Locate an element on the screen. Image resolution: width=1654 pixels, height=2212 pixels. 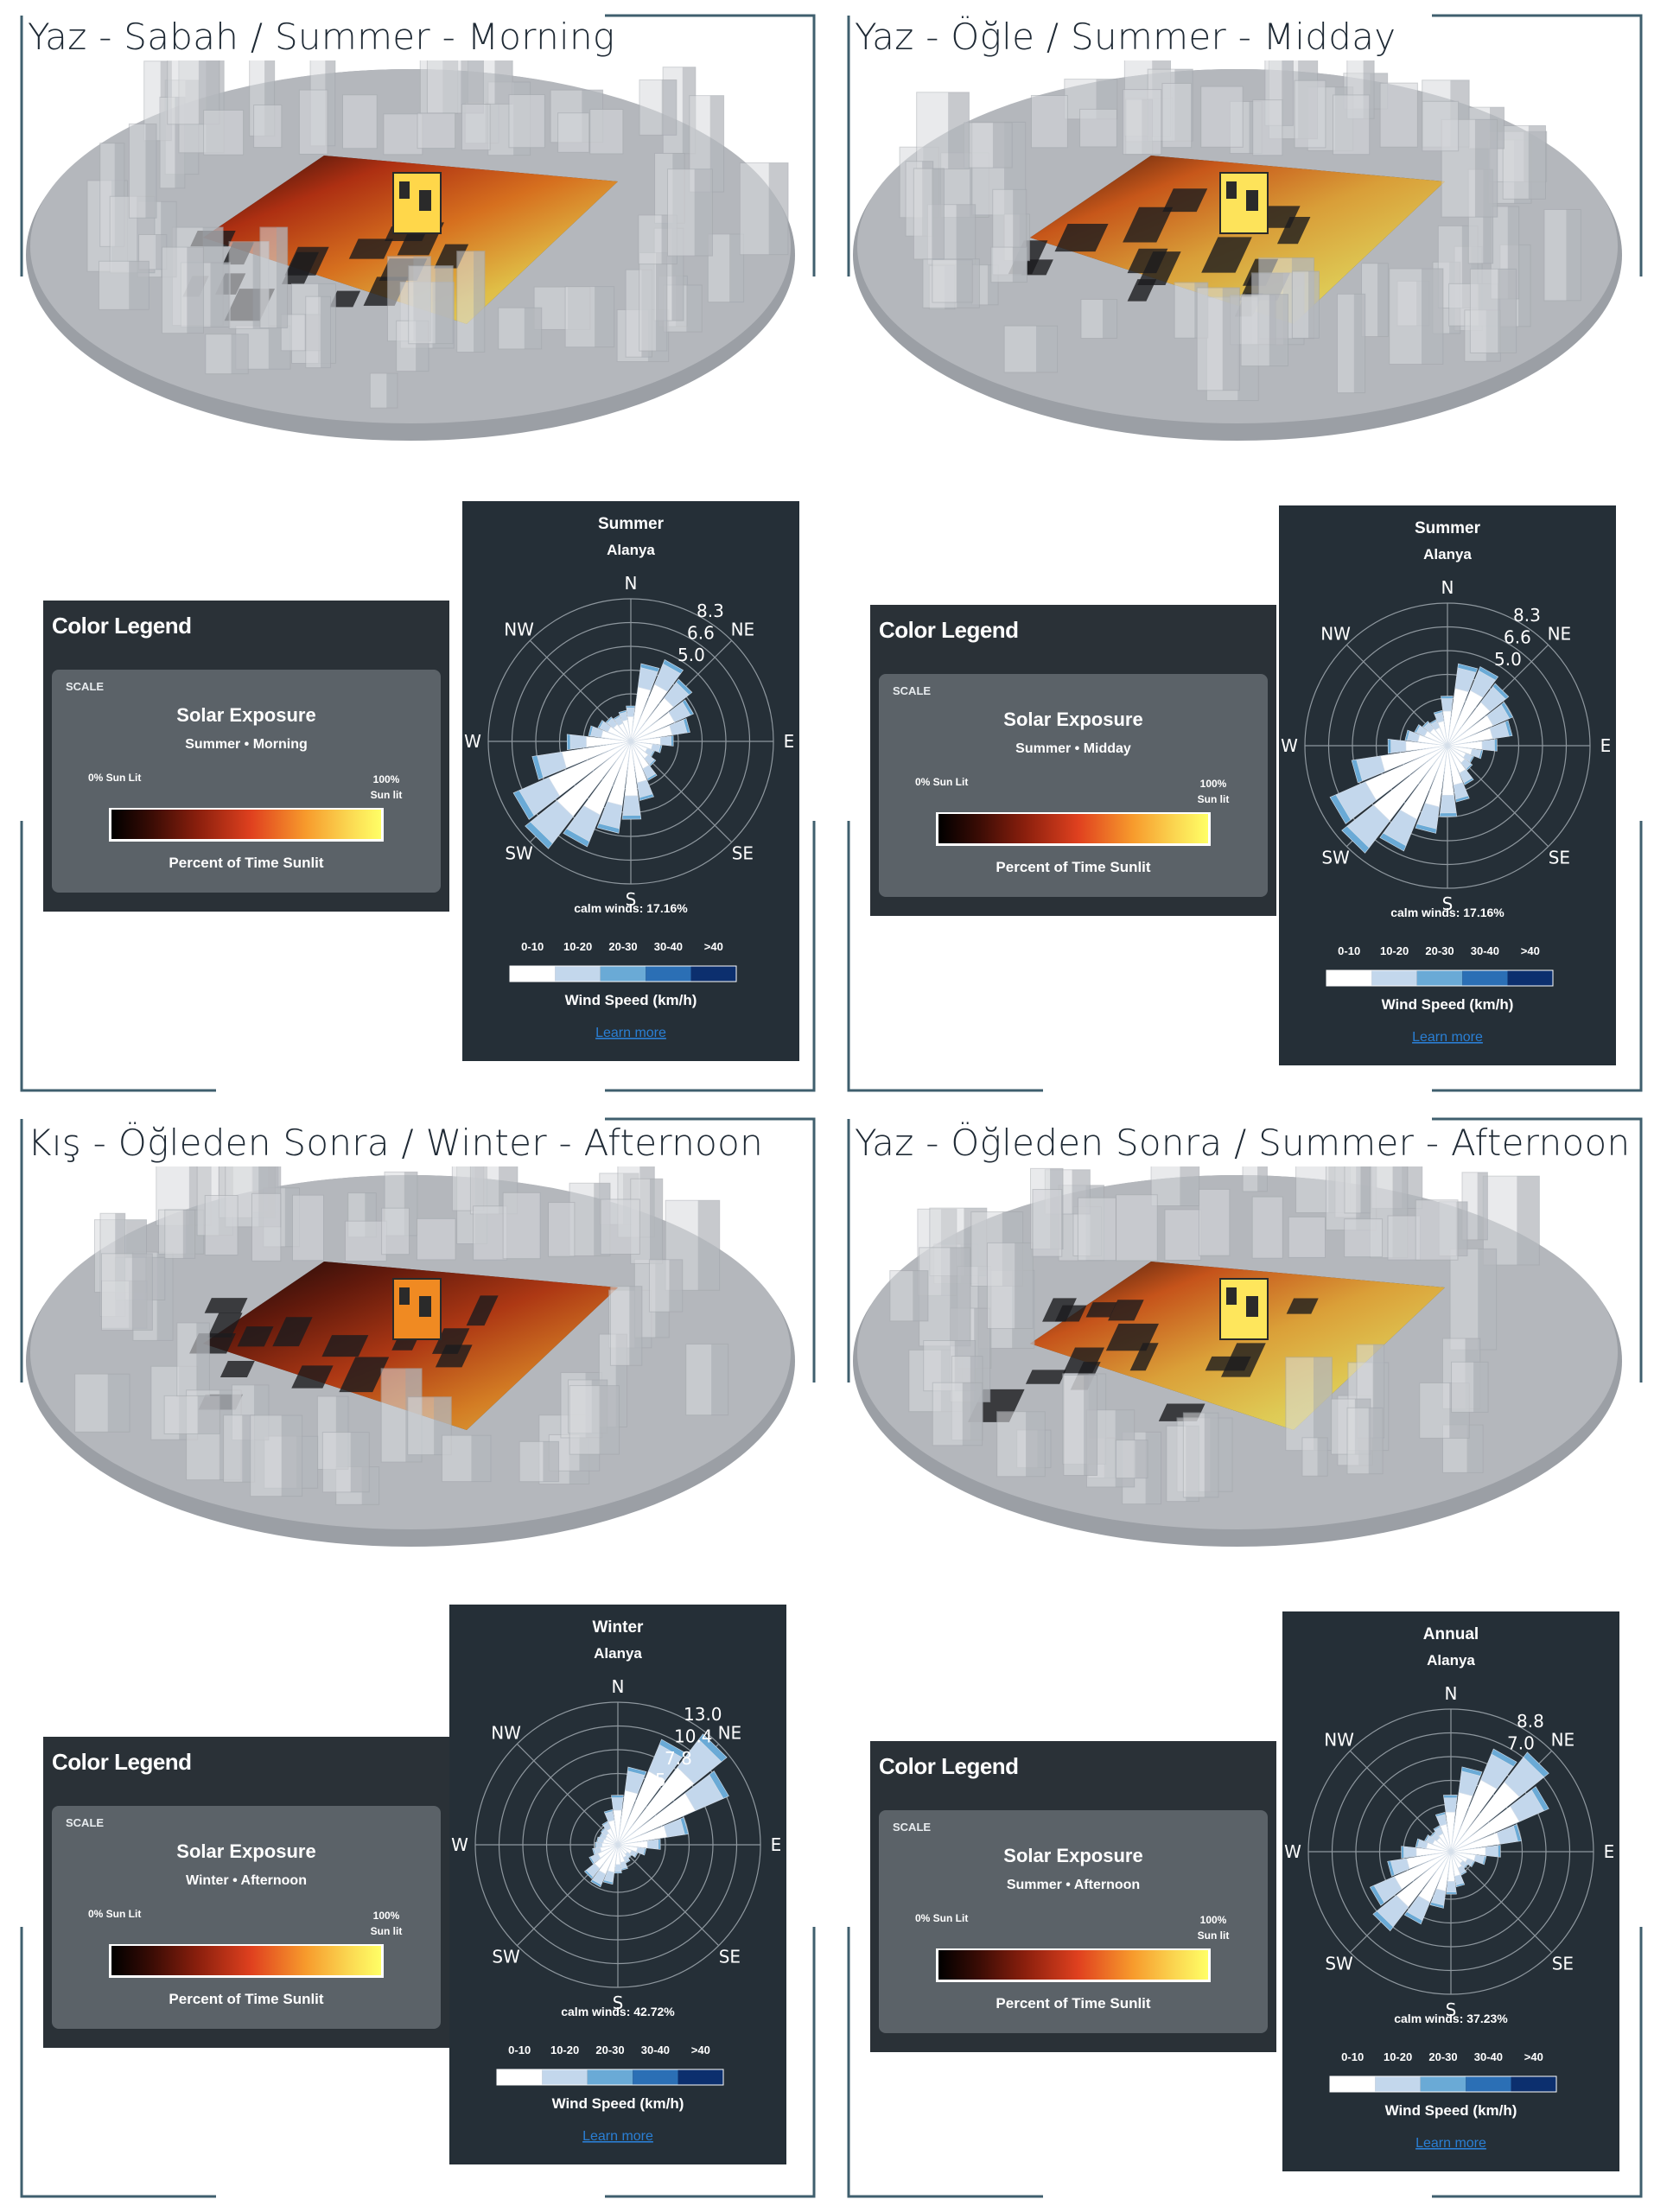
wind-ring-value: 5 is located at coordinates (660, 1780).